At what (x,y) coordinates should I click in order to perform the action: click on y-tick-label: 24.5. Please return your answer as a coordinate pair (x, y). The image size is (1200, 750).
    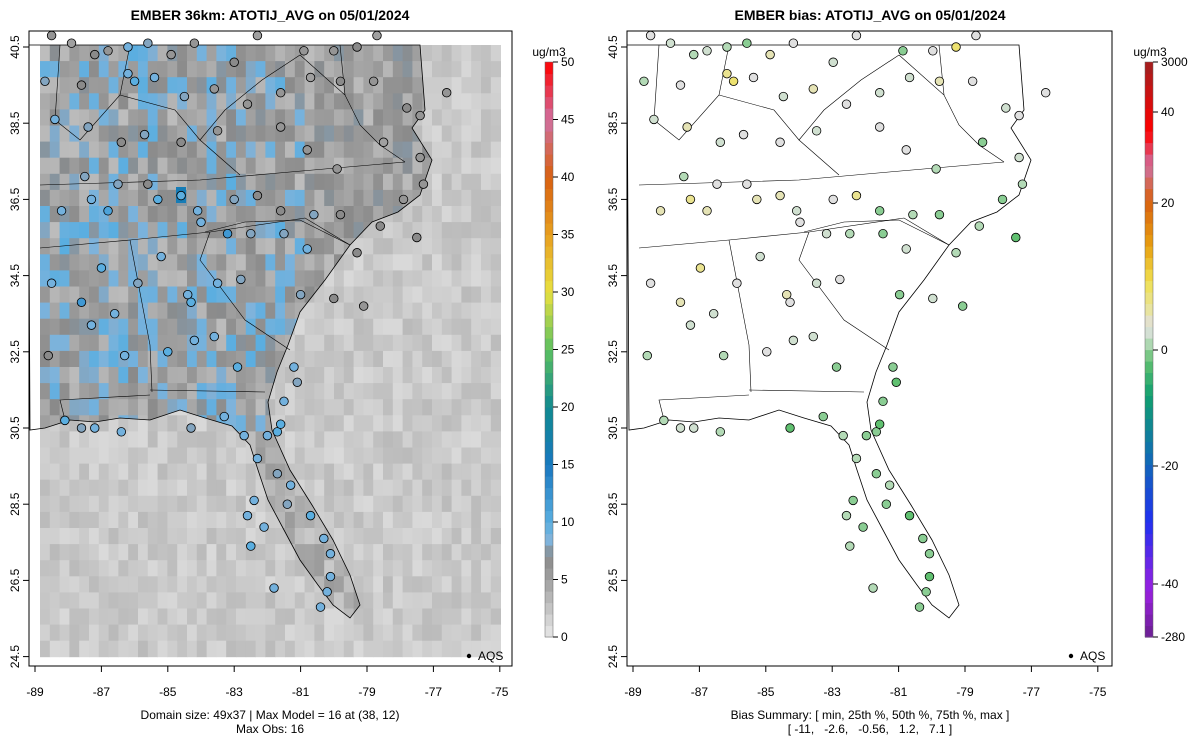
    Looking at the image, I should click on (613, 657).